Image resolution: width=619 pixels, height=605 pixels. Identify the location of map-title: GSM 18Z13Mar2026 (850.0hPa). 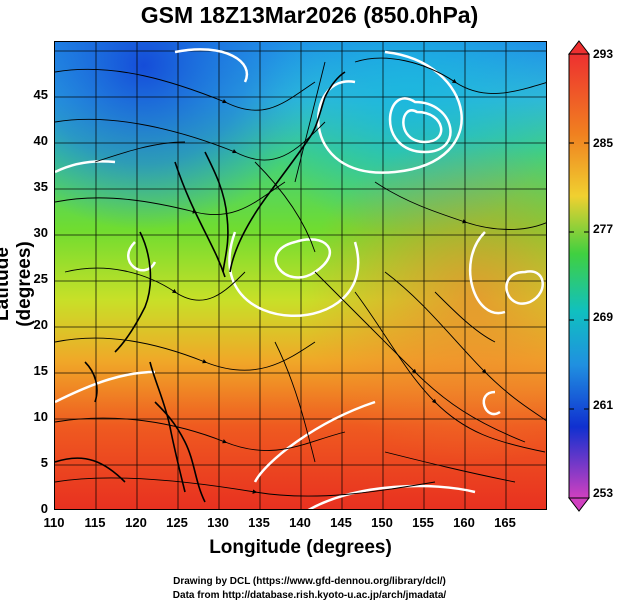
(309, 15).